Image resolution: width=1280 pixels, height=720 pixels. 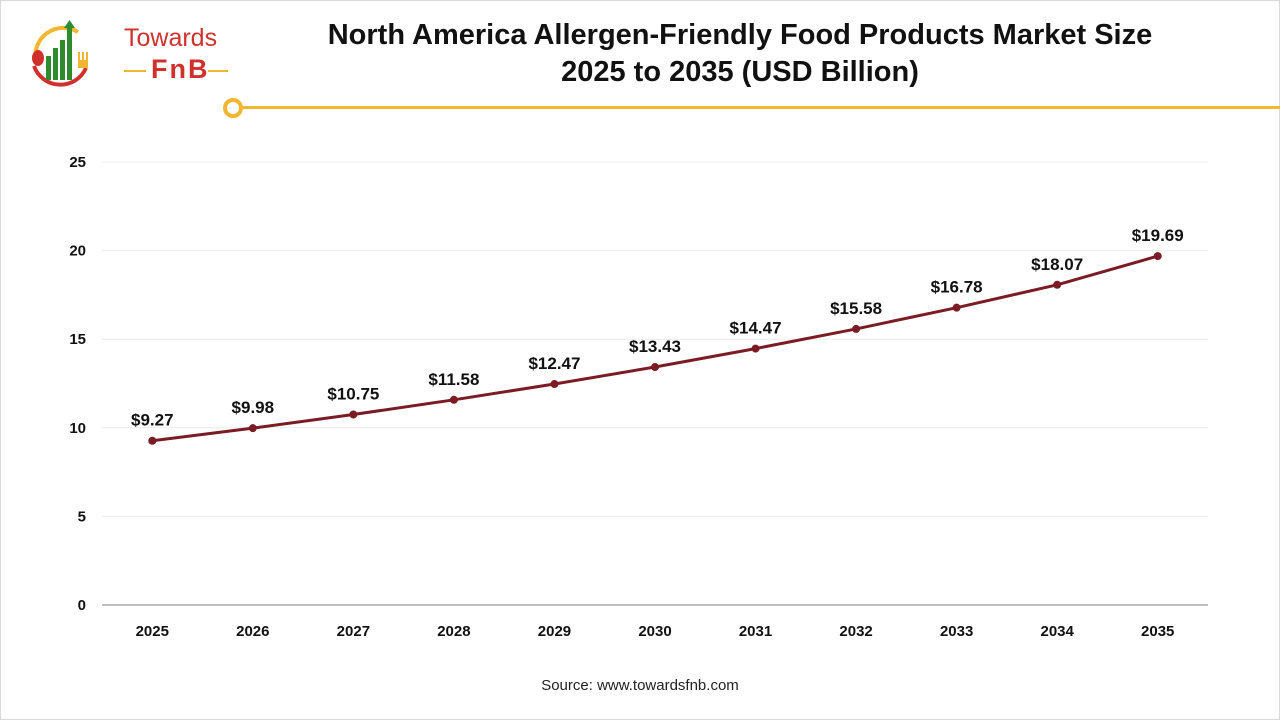 What do you see at coordinates (655, 346) in the screenshot?
I see `data-label: $13.43` at bounding box center [655, 346].